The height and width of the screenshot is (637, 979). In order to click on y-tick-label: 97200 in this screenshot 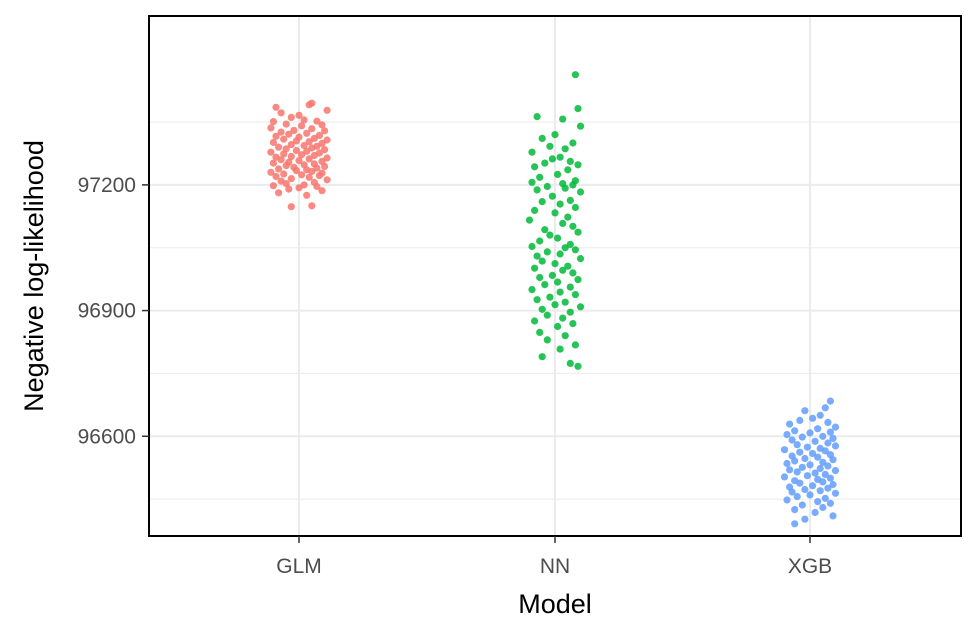, I will do `click(107, 185)`.